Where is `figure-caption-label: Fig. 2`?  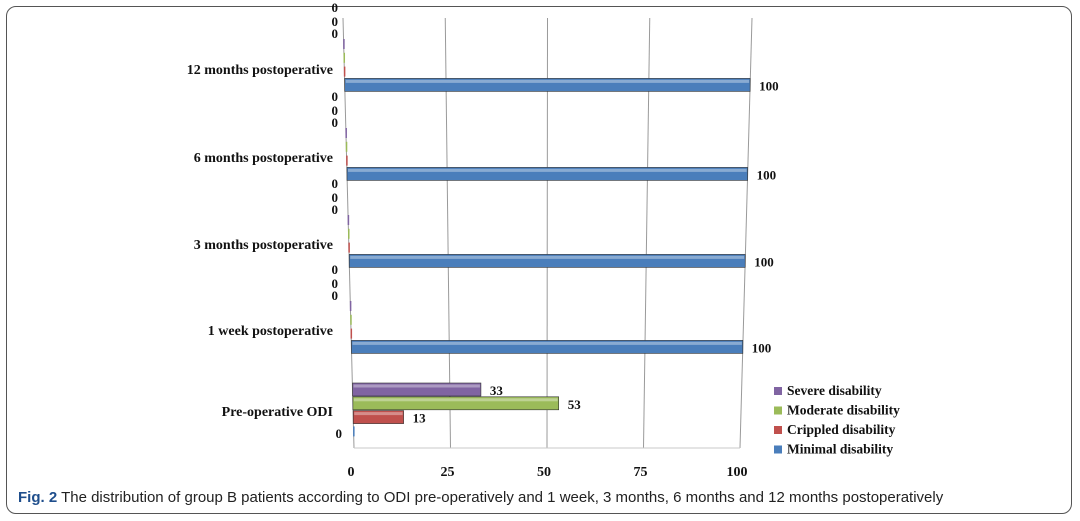 figure-caption-label: Fig. 2 is located at coordinates (38, 497).